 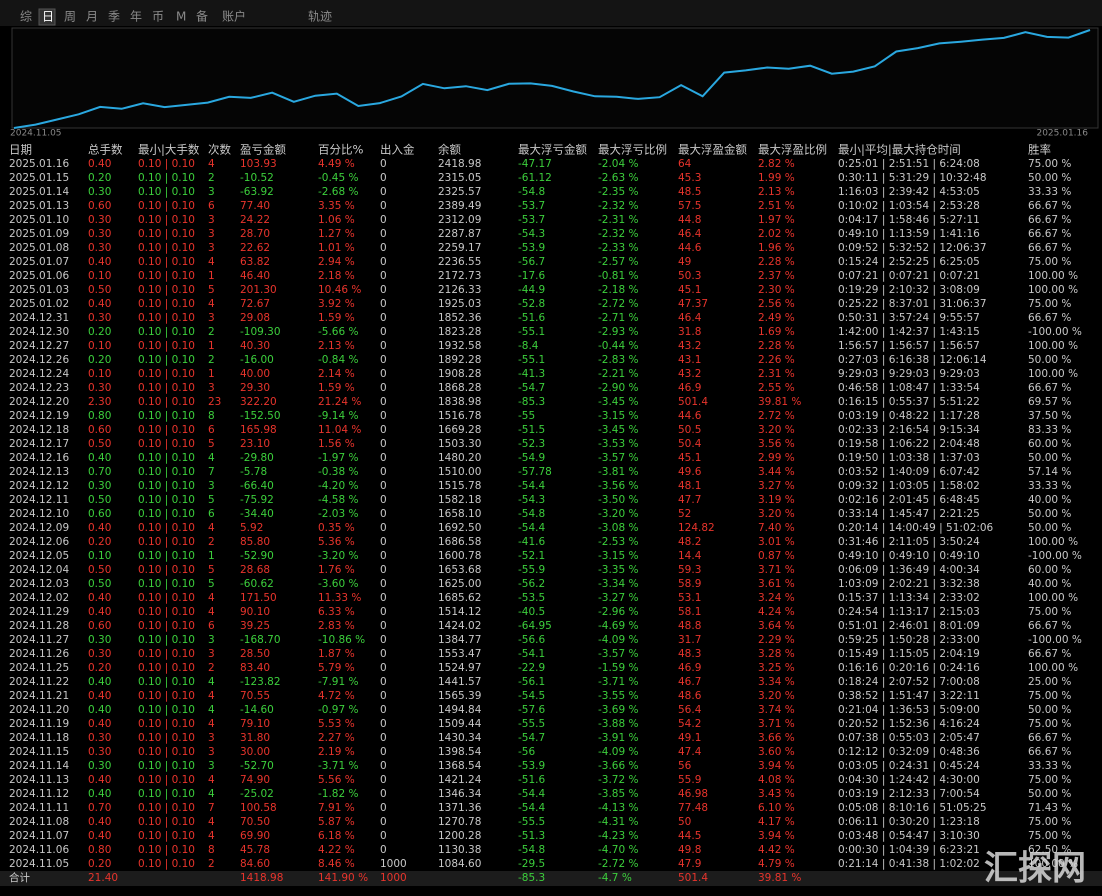 I want to click on cell: 1514.12, so click(x=459, y=612).